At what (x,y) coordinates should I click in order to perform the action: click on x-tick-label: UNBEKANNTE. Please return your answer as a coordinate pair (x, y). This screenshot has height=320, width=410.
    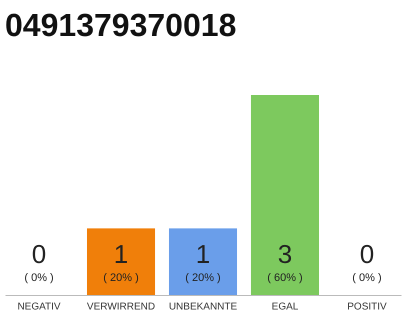
    Looking at the image, I should click on (203, 307).